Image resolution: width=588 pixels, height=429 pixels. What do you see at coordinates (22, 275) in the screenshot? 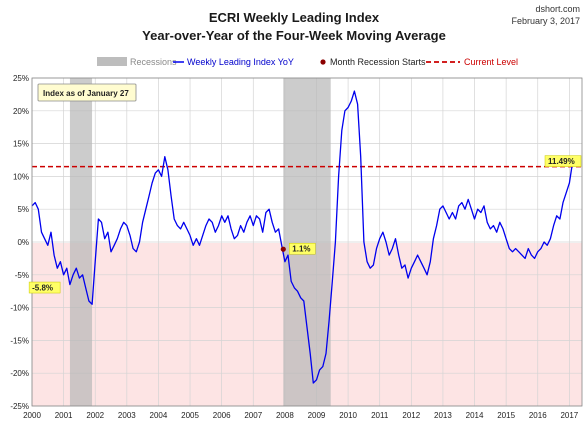
I see `y-tick-label: -5%` at bounding box center [22, 275].